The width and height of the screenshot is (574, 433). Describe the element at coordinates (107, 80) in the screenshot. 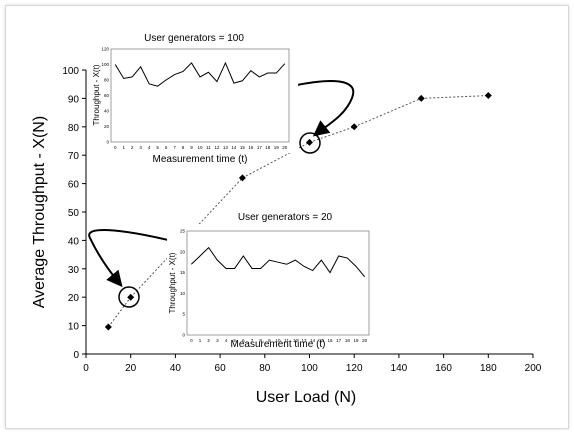

I see `inset-y-tick-label: 80` at that location.